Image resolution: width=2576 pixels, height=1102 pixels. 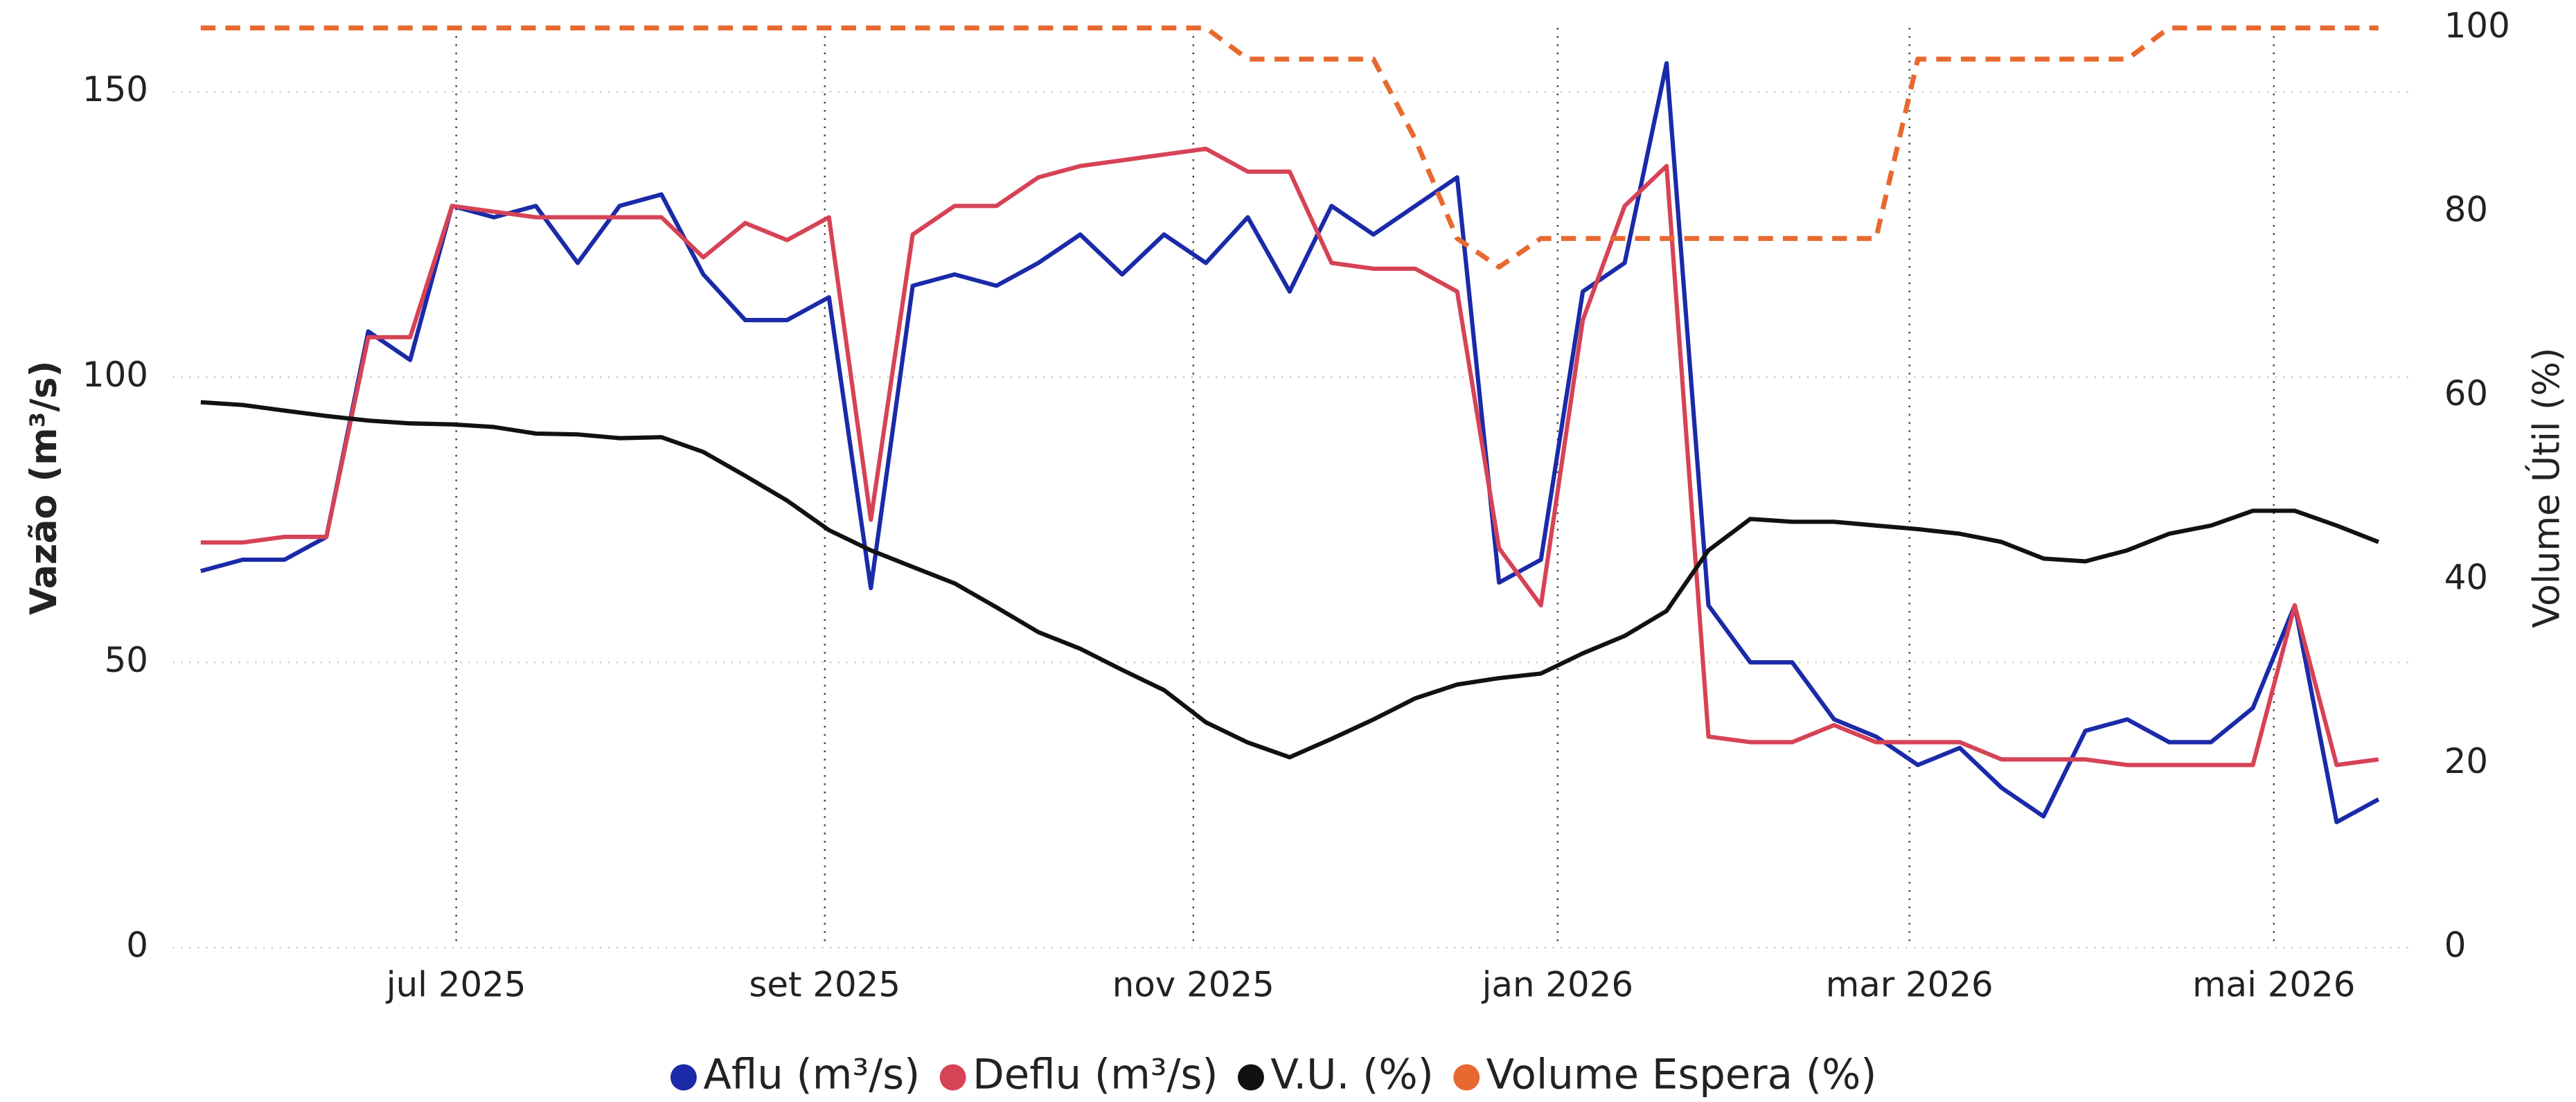 What do you see at coordinates (2477, 26) in the screenshot?
I see `y2-tick-label: 100` at bounding box center [2477, 26].